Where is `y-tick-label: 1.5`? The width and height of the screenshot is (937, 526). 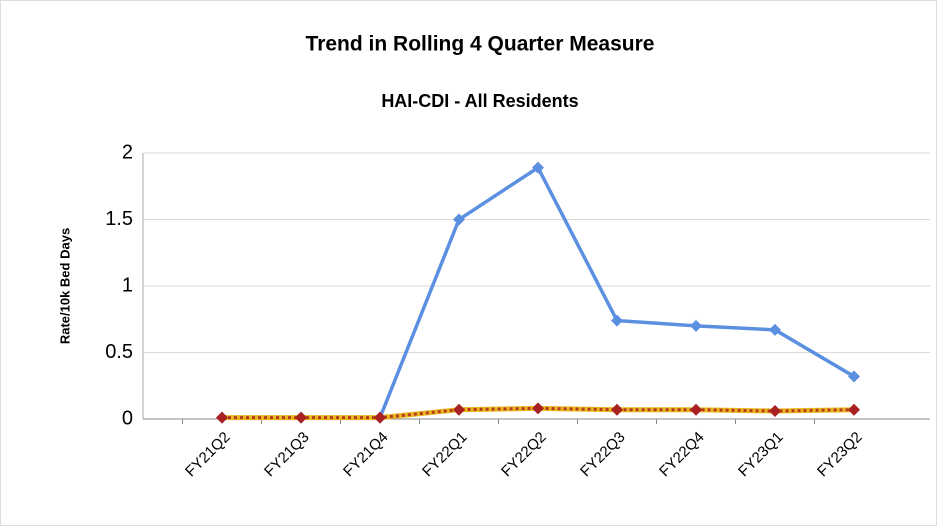 y-tick-label: 1.5 is located at coordinates (119, 219).